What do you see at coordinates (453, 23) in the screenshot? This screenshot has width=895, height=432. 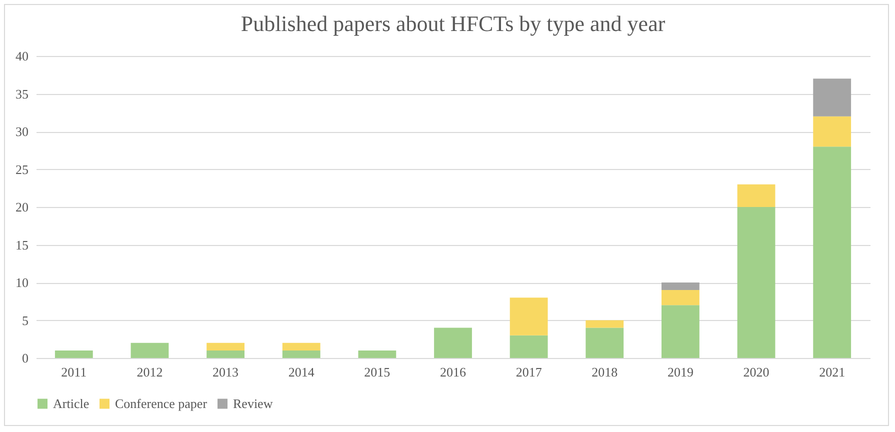 I see `chart-title: Published papers about HFCTs by type and year` at bounding box center [453, 23].